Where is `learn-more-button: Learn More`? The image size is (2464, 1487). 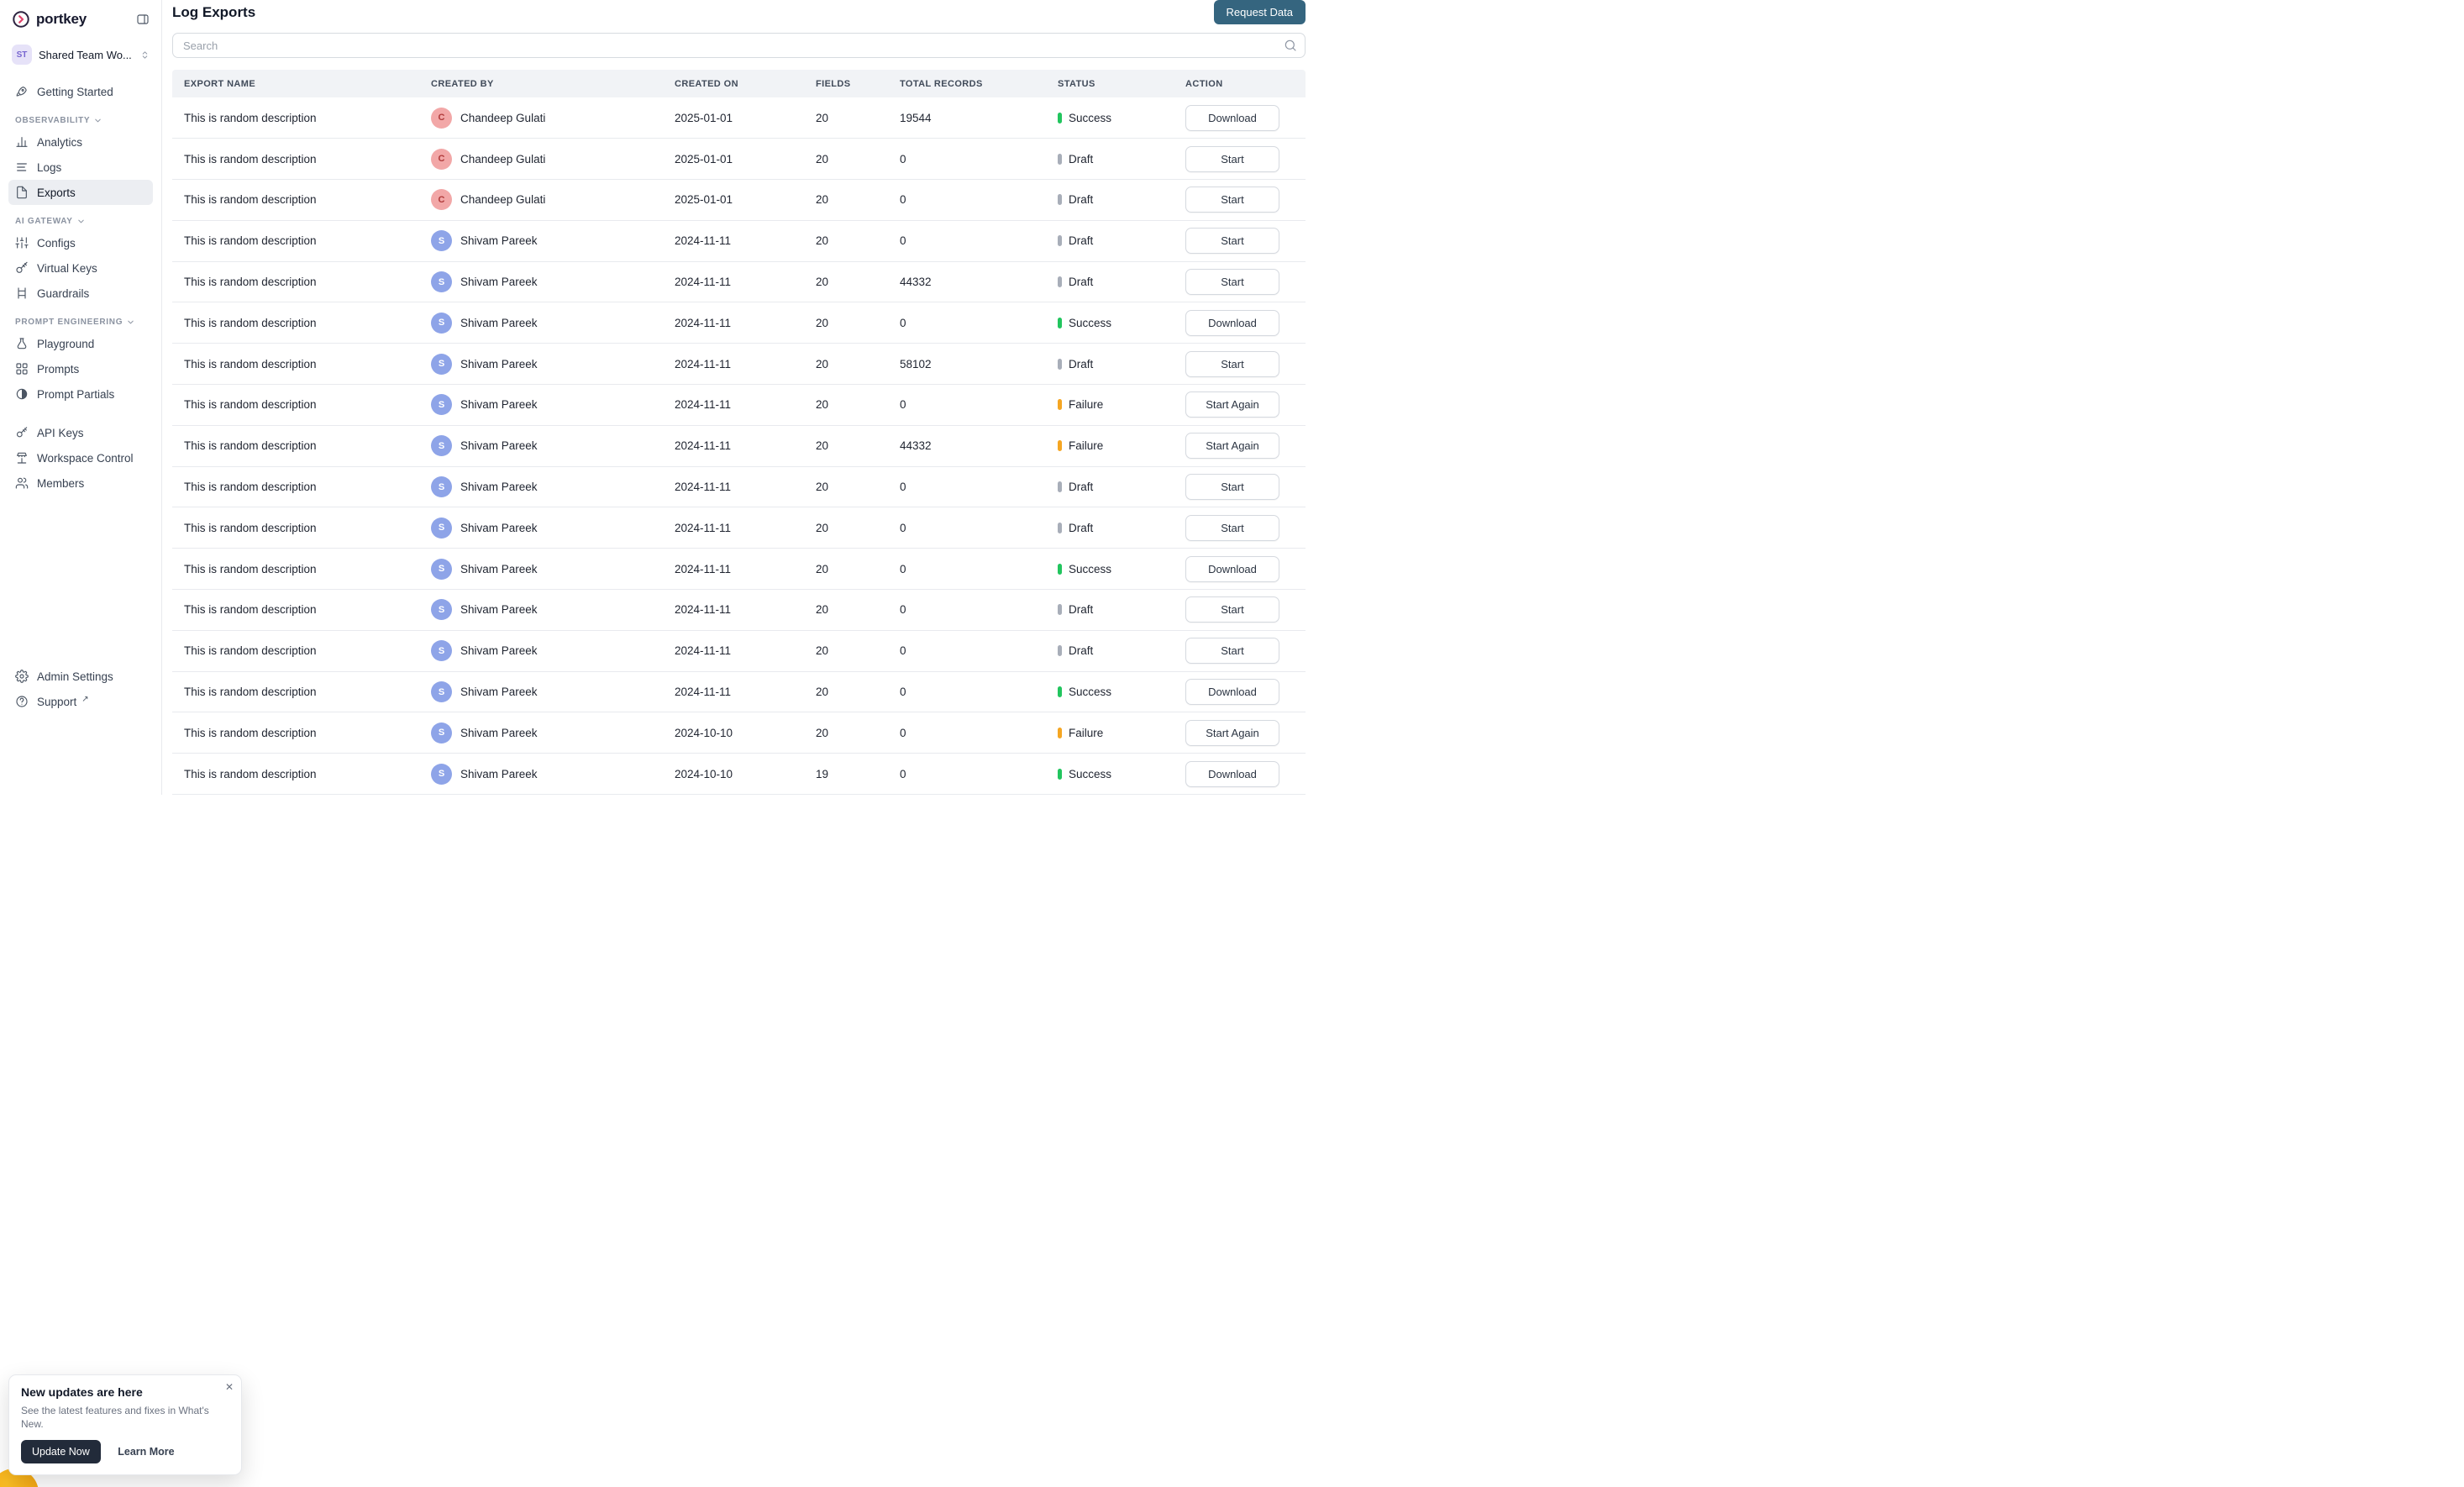 learn-more-button: Learn More is located at coordinates (146, 1452).